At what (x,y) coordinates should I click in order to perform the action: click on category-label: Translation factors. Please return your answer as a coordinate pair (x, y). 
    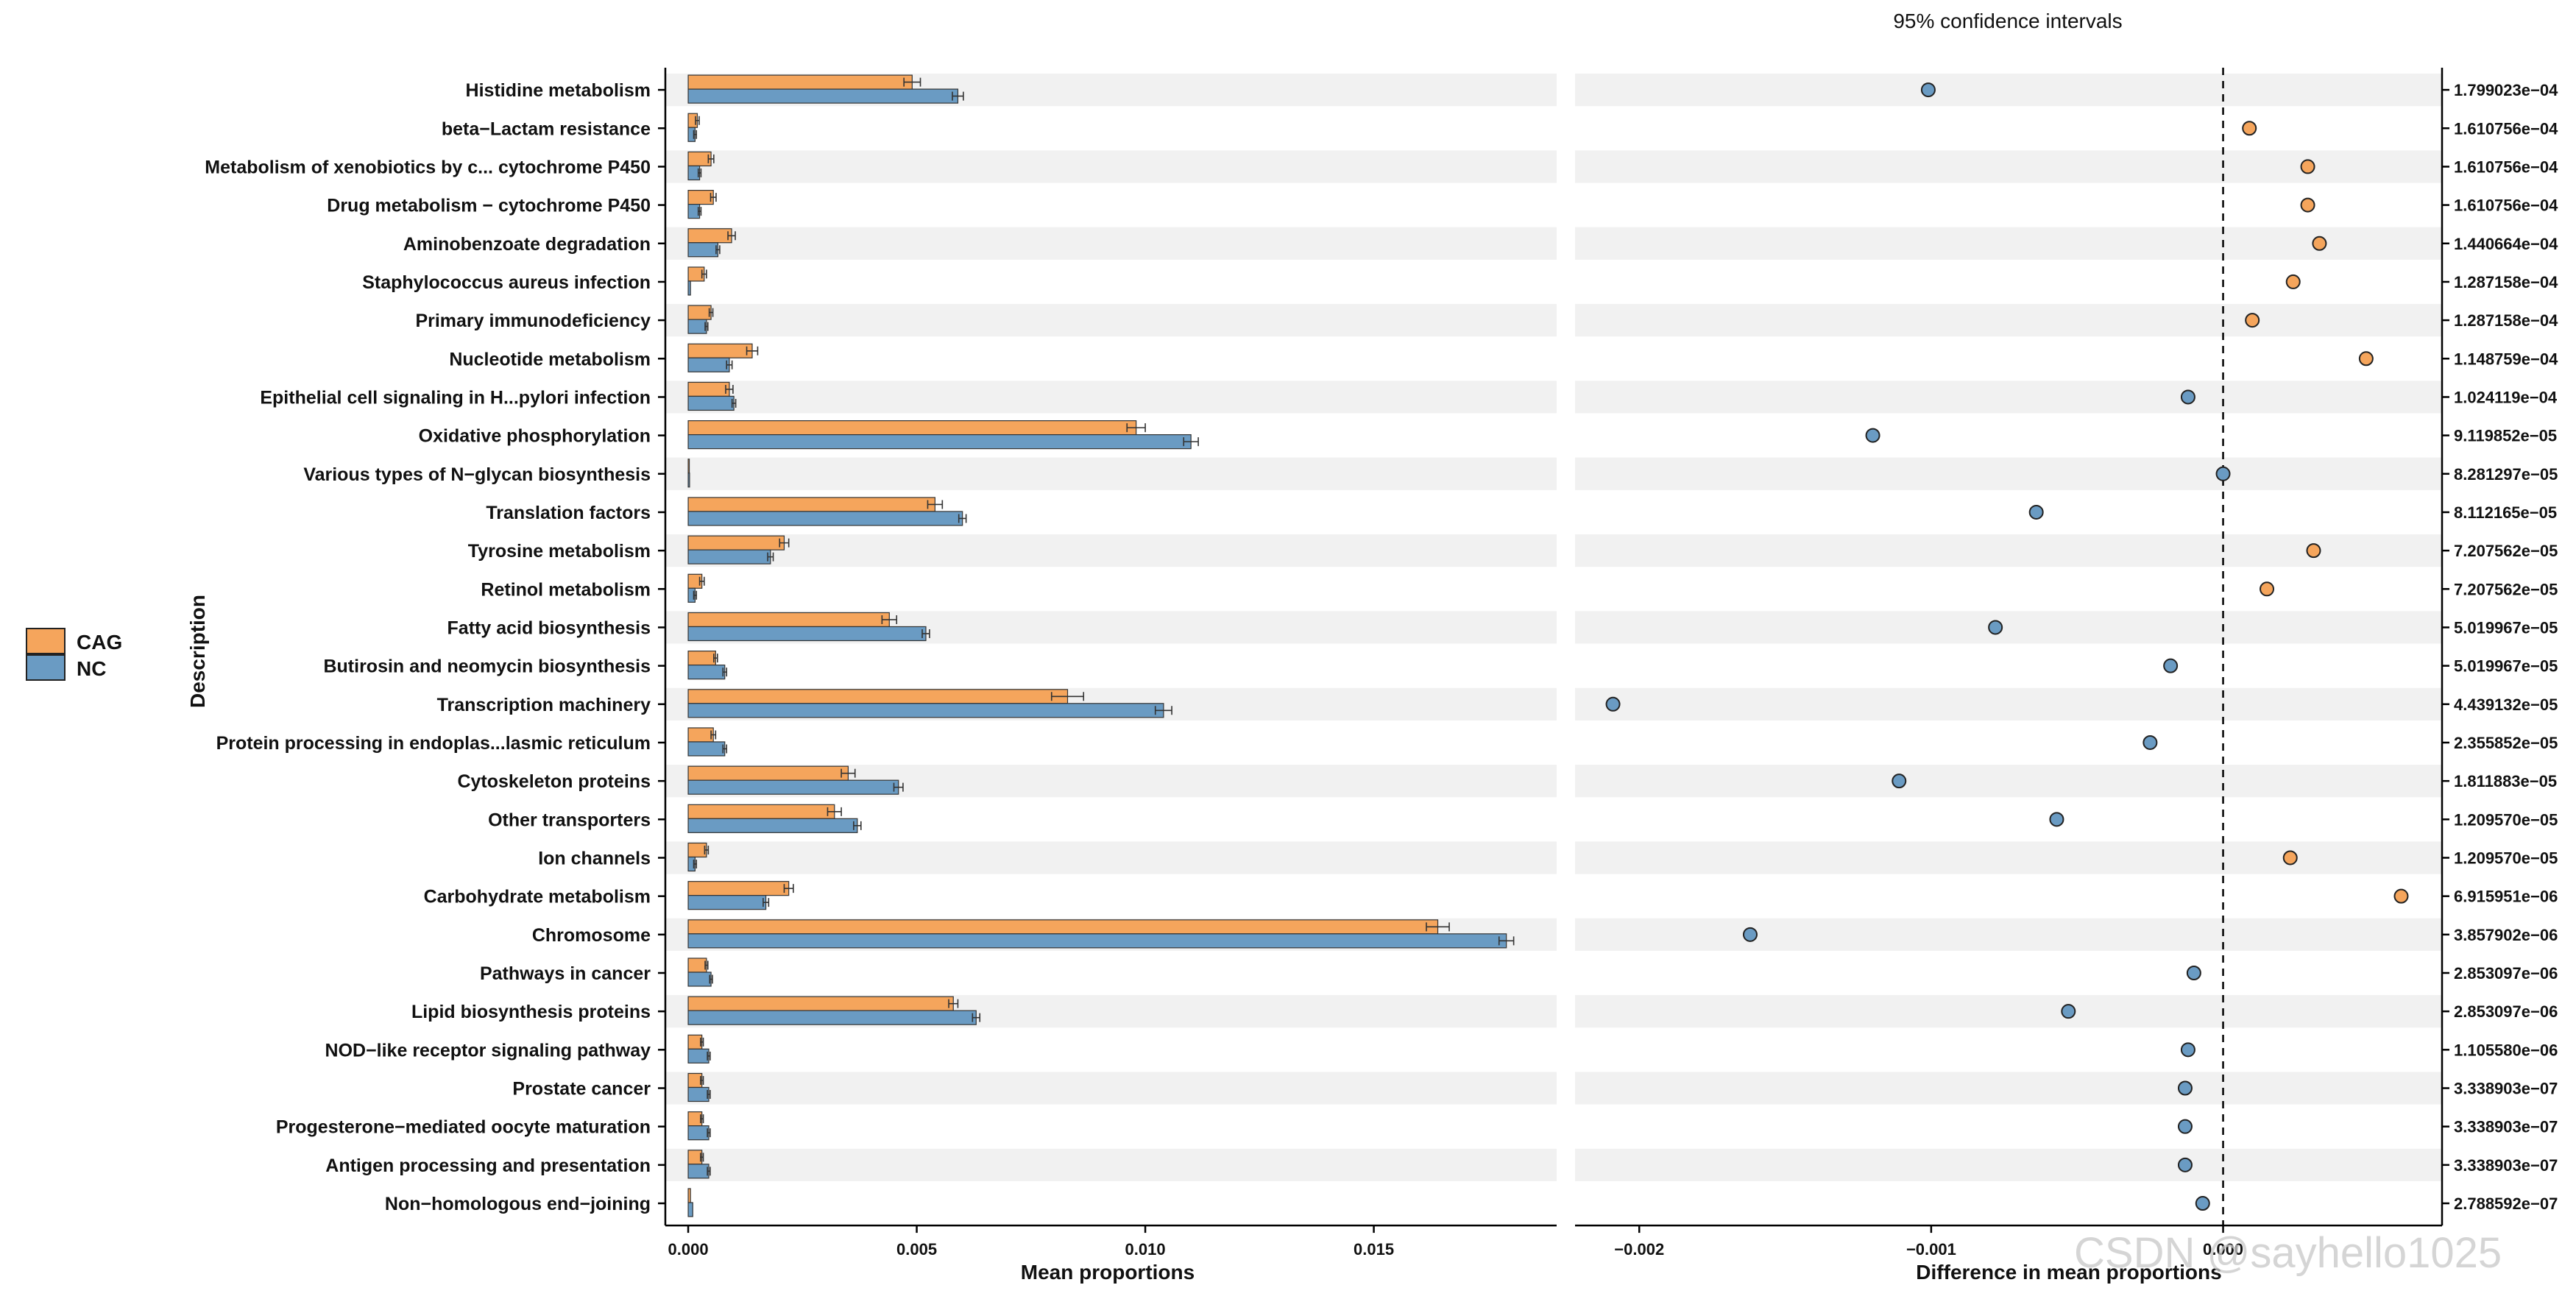
    Looking at the image, I should click on (568, 513).